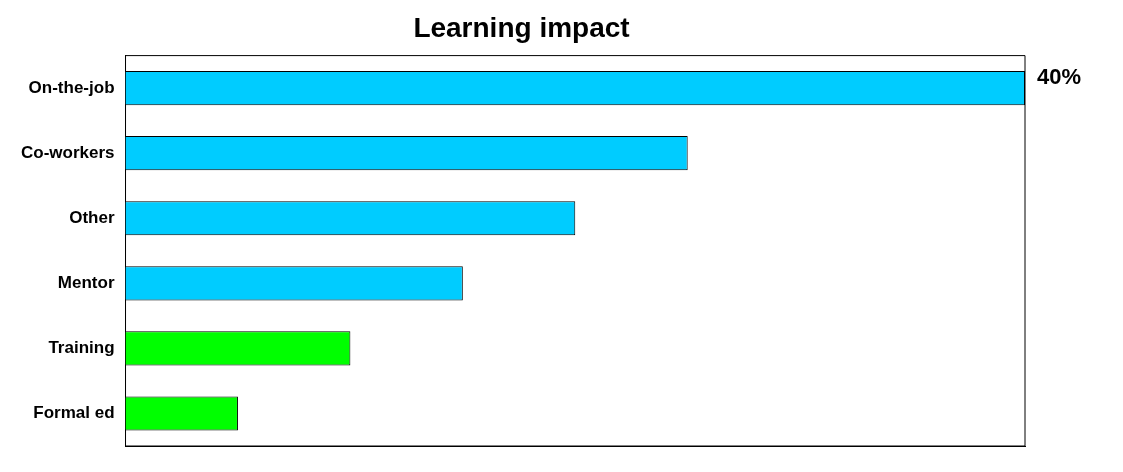 The image size is (1123, 472). I want to click on data-label: 40%, so click(1059, 77).